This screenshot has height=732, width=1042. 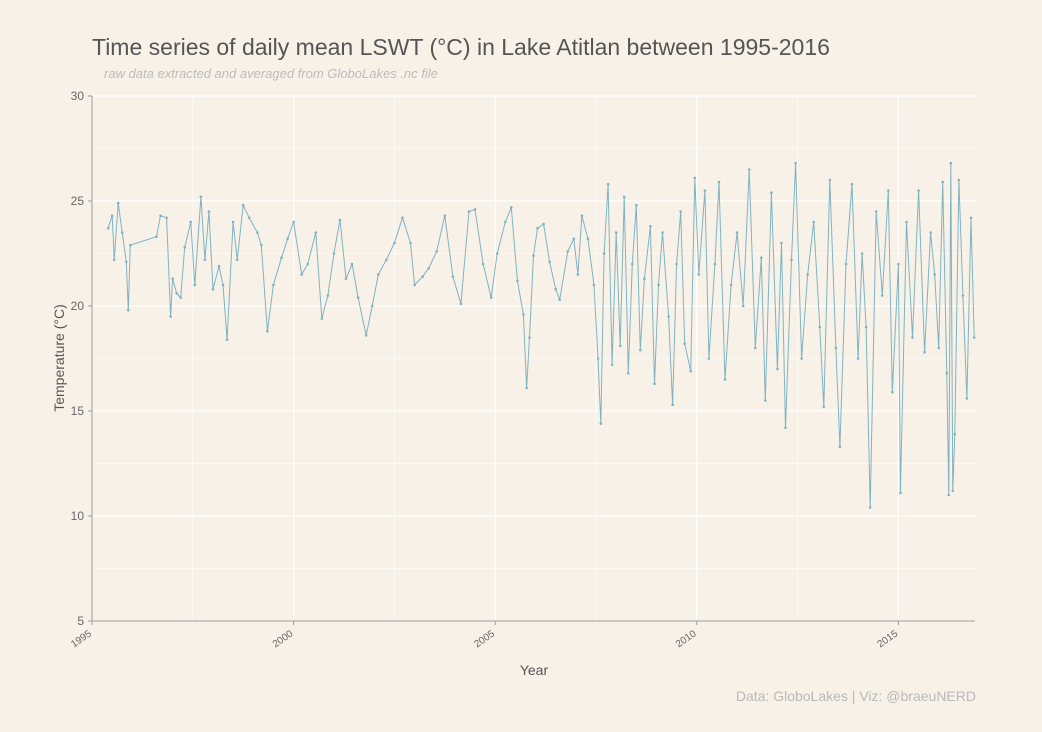 What do you see at coordinates (78, 516) in the screenshot?
I see `y-tick-label: 10` at bounding box center [78, 516].